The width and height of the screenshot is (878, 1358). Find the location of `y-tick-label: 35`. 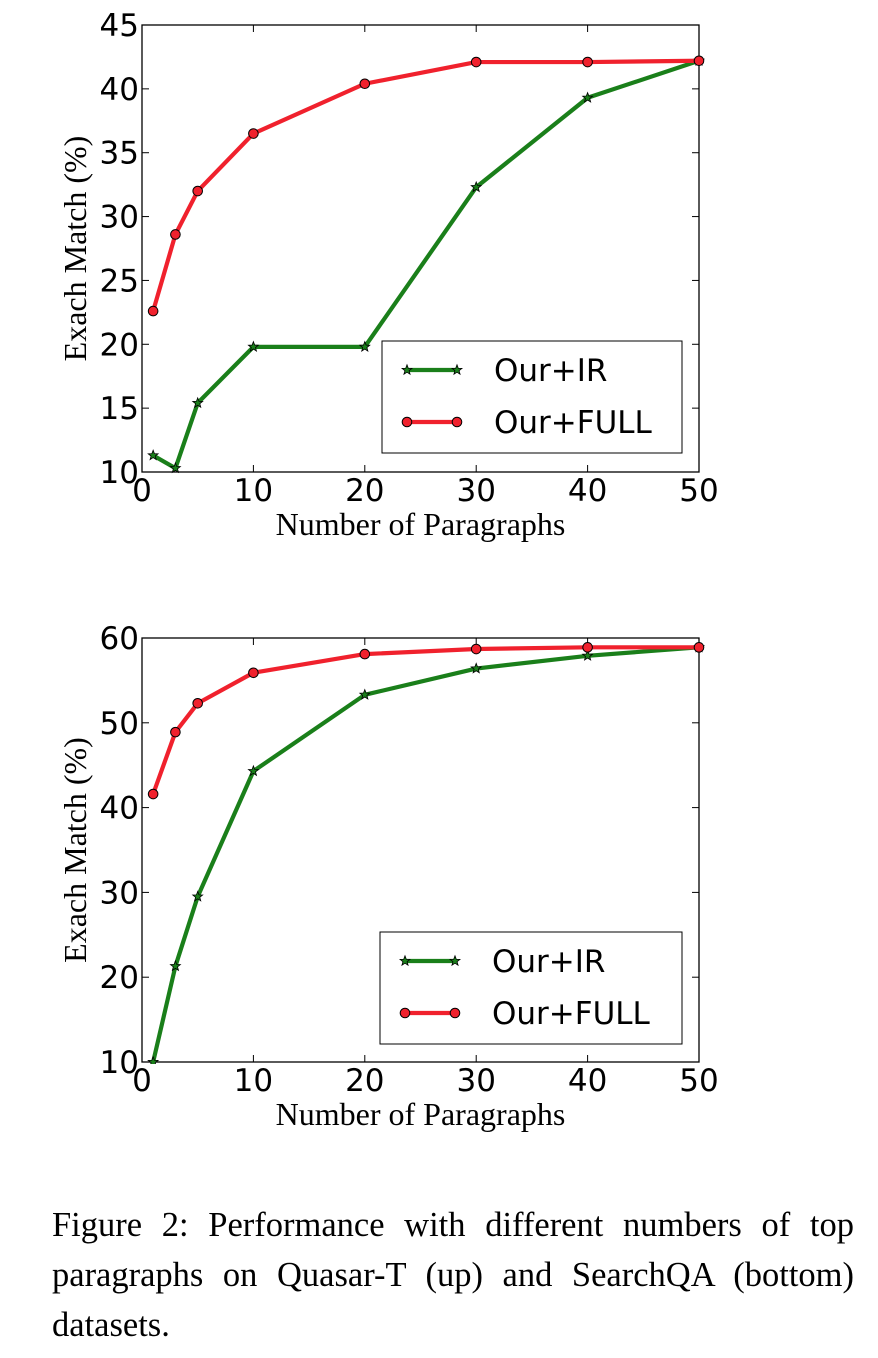

y-tick-label: 35 is located at coordinates (119, 154).